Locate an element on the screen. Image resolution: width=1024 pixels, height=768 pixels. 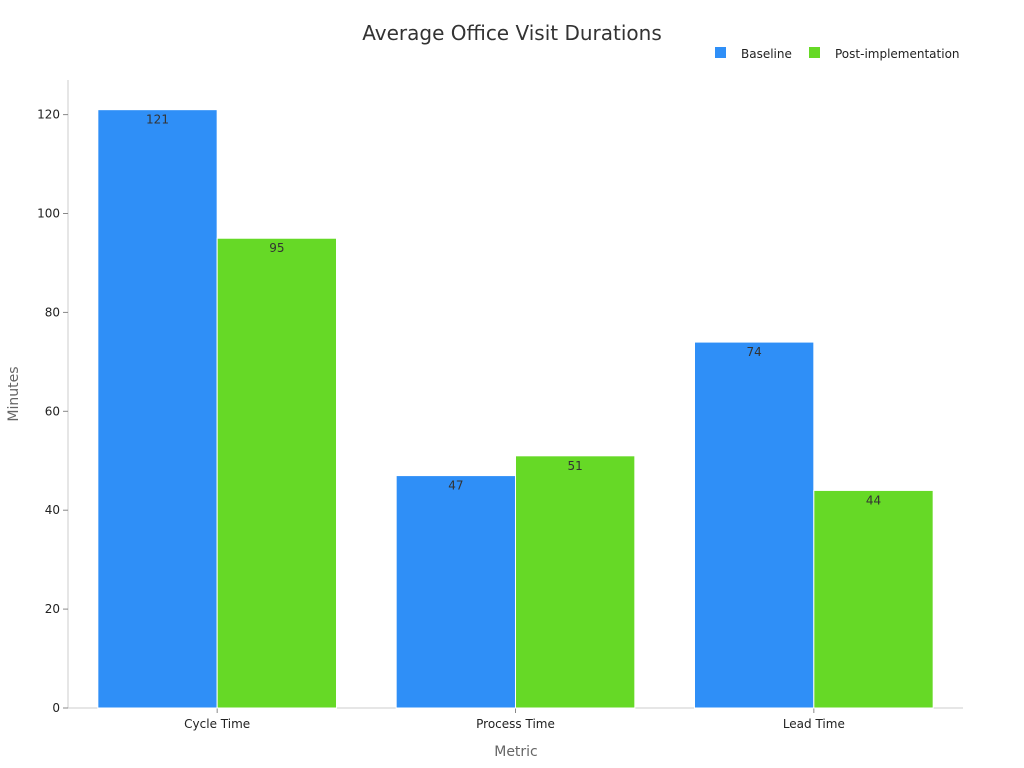
bar-baseline-lead-time is located at coordinates (754, 525).